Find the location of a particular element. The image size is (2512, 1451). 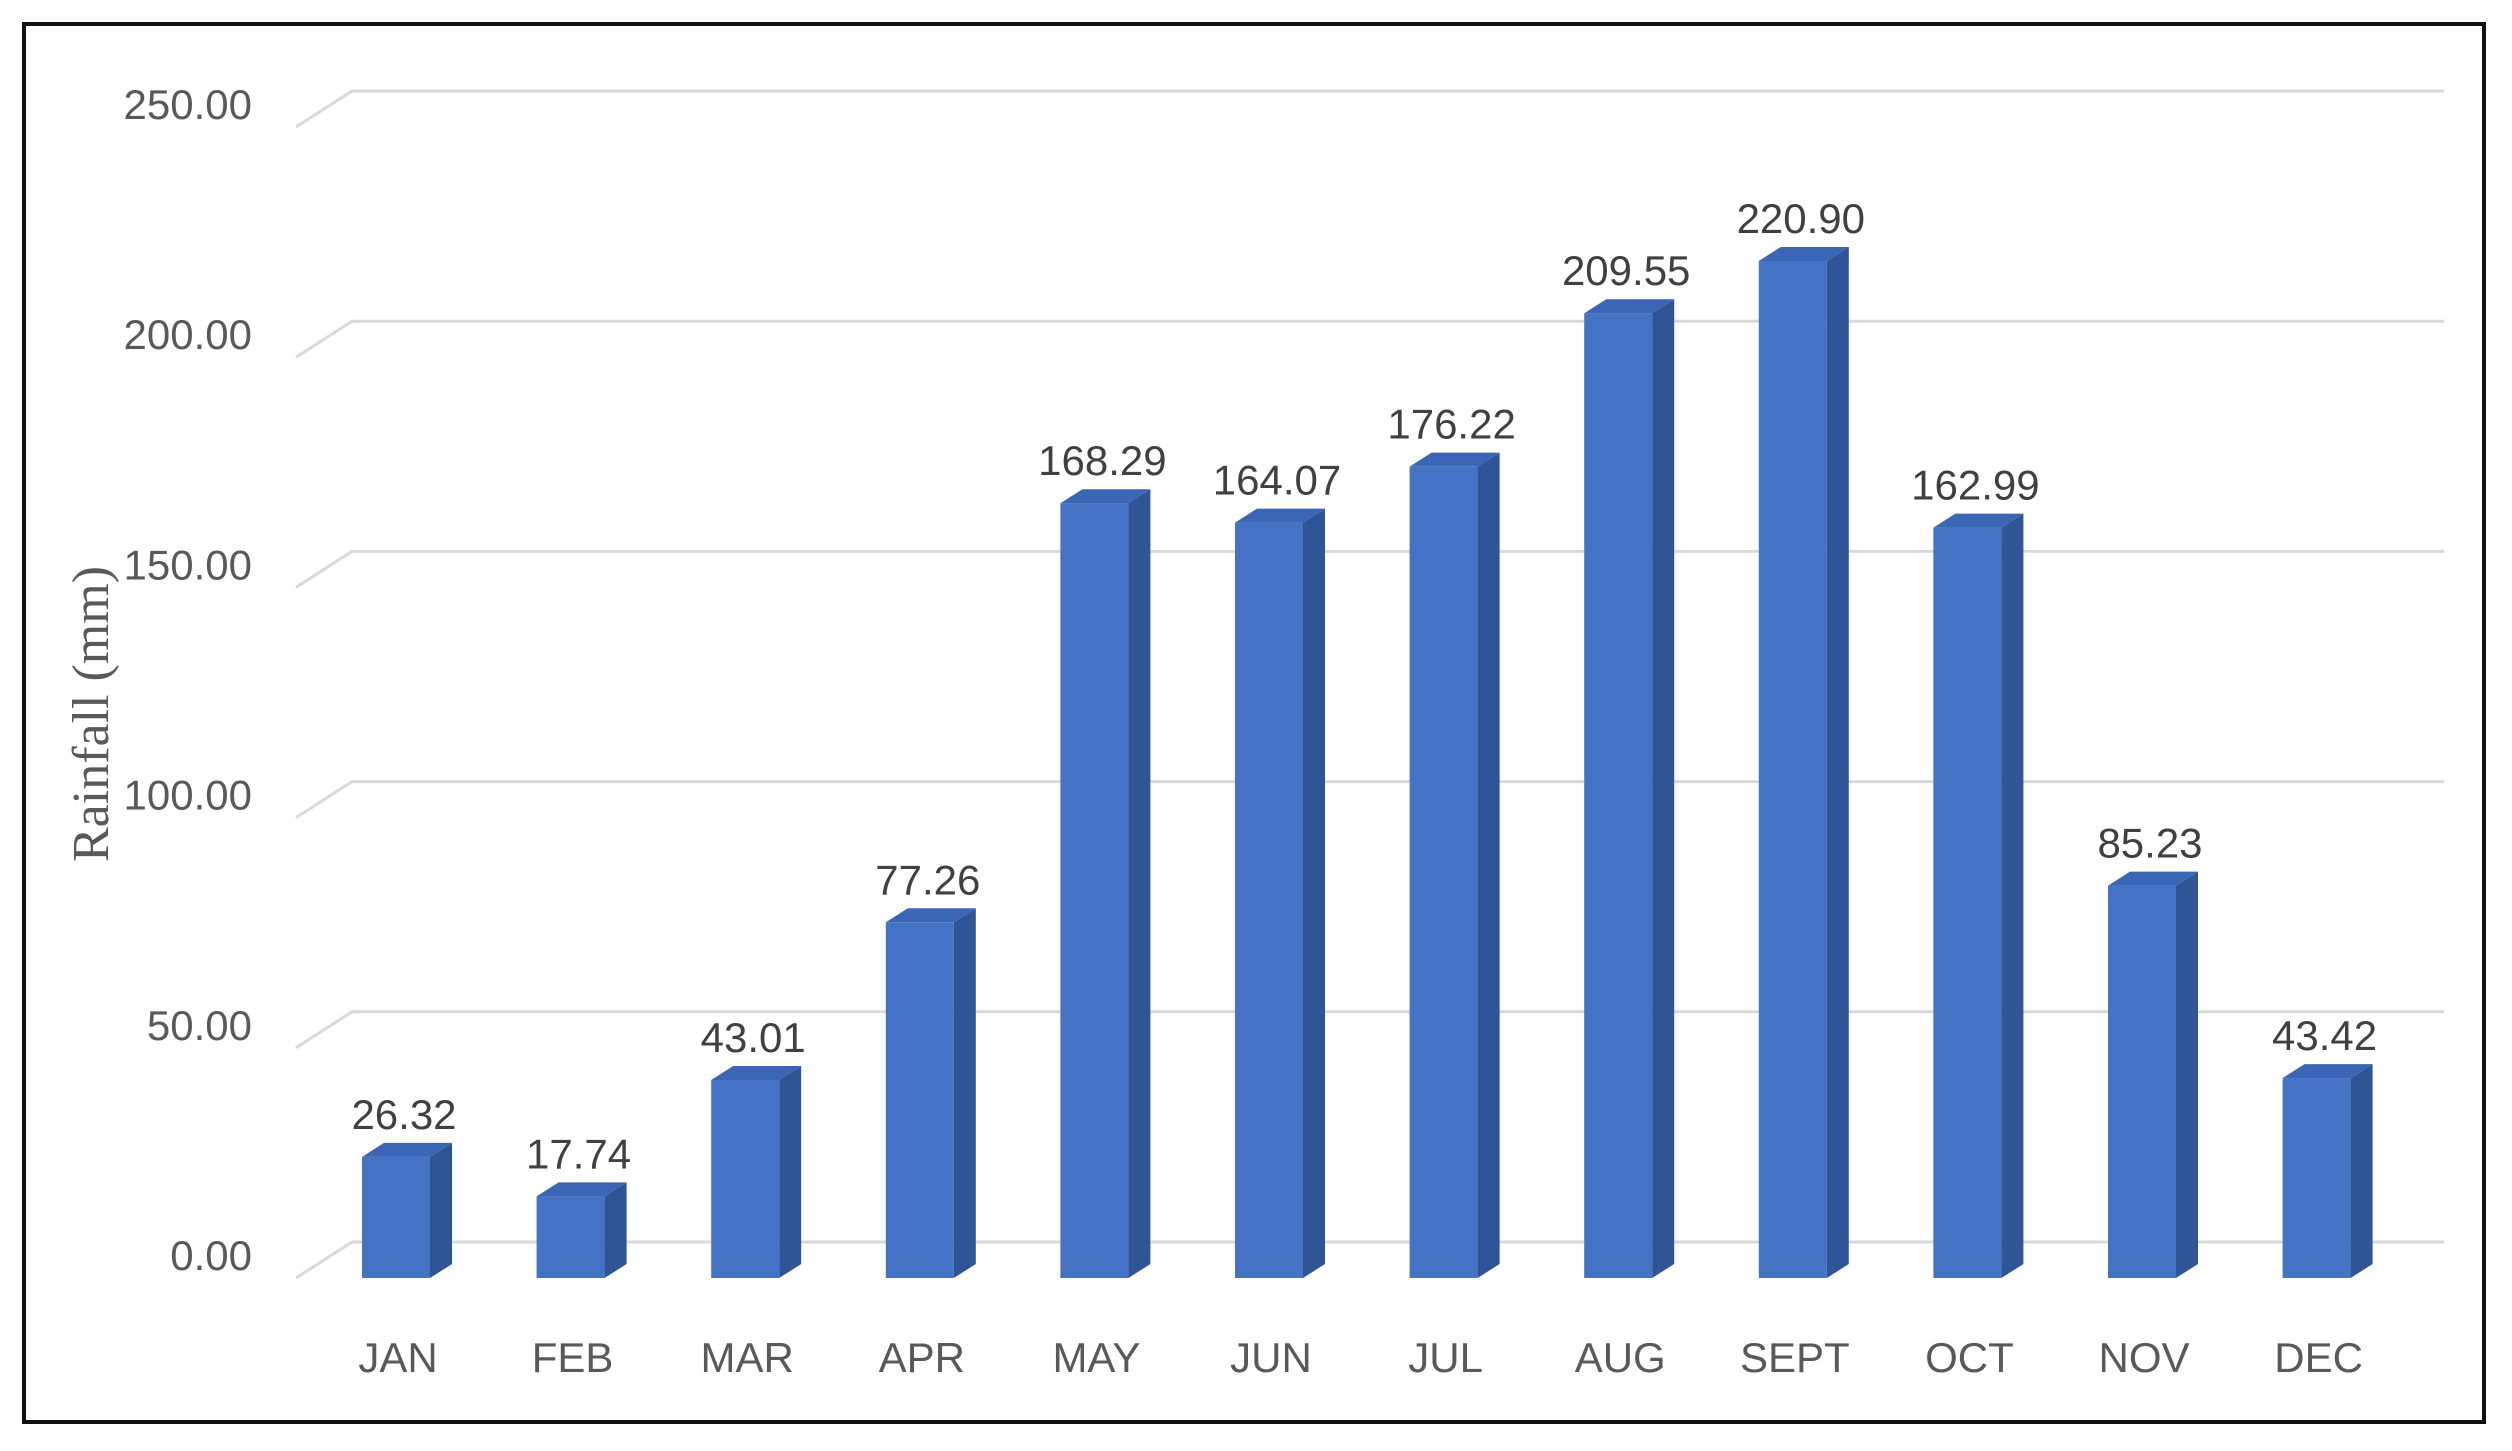

data-label: 43.01 is located at coordinates (753, 1037).